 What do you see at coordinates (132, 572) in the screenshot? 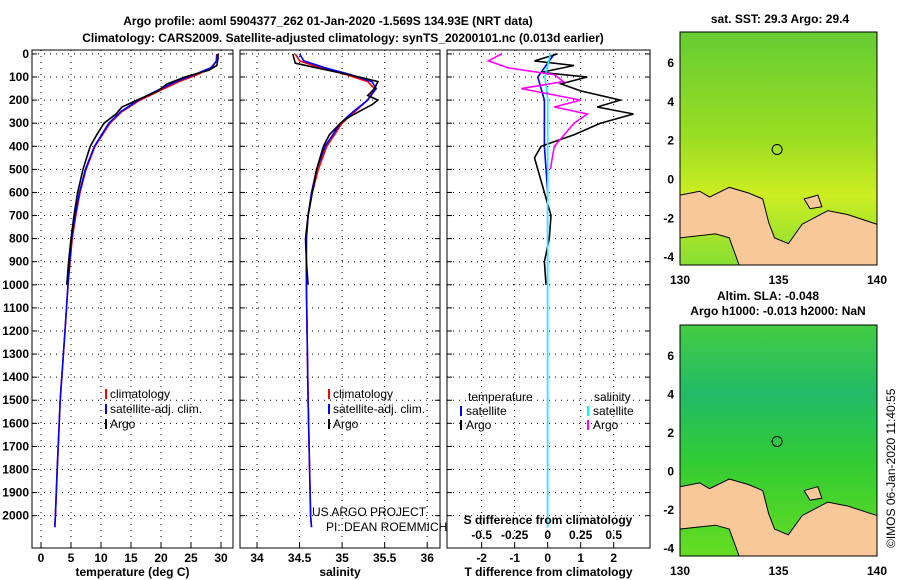
I see `x-axis-label: temperature (deg C)` at bounding box center [132, 572].